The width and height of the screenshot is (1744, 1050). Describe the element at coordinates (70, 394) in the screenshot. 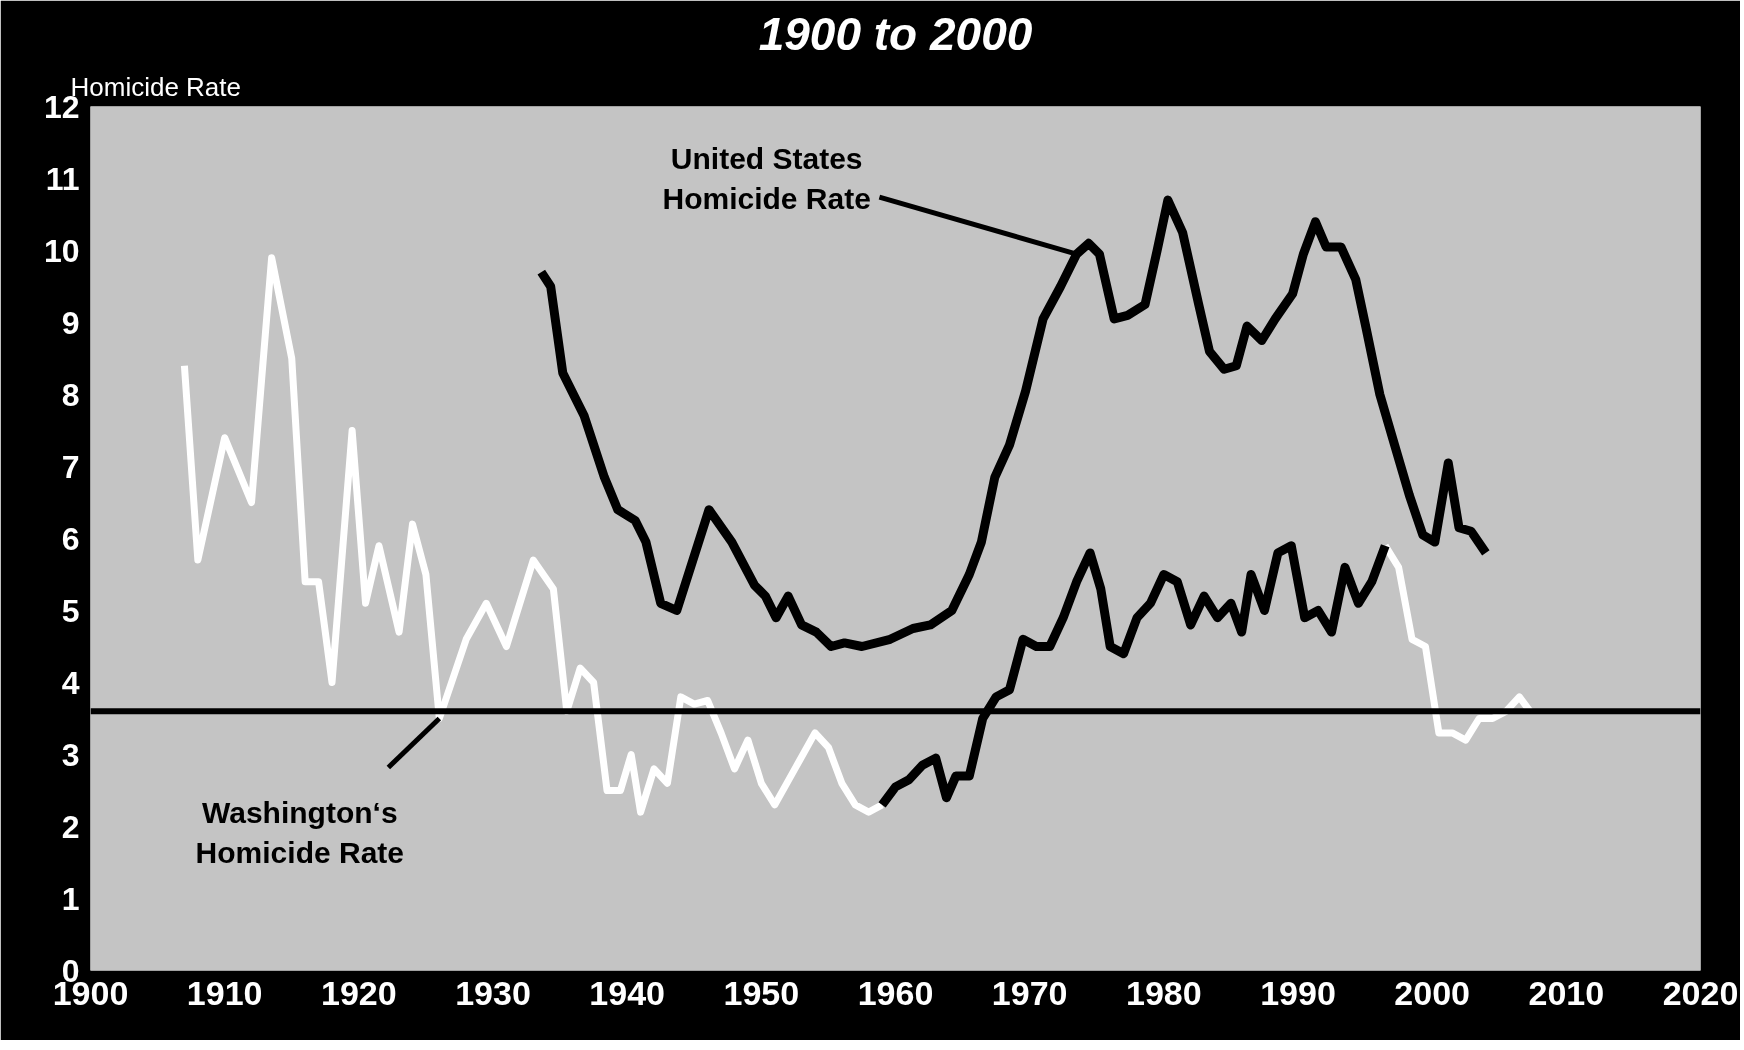

I see `y-tick-label: 8` at that location.